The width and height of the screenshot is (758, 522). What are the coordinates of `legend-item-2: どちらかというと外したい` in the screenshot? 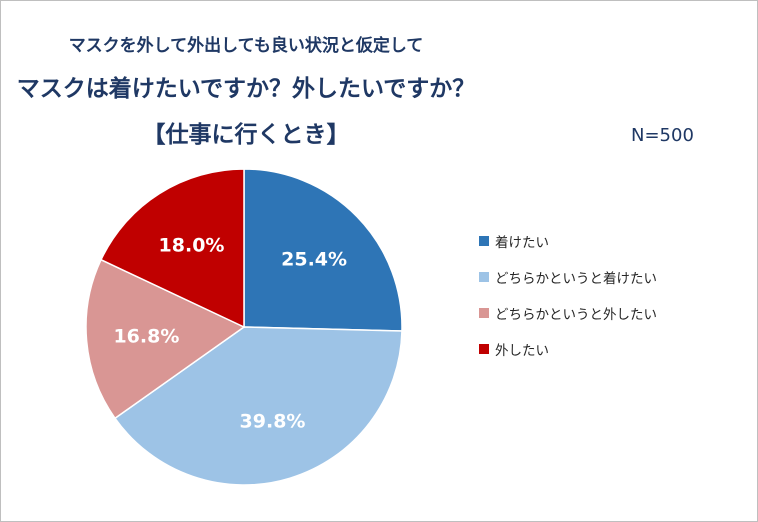 It's located at (568, 313).